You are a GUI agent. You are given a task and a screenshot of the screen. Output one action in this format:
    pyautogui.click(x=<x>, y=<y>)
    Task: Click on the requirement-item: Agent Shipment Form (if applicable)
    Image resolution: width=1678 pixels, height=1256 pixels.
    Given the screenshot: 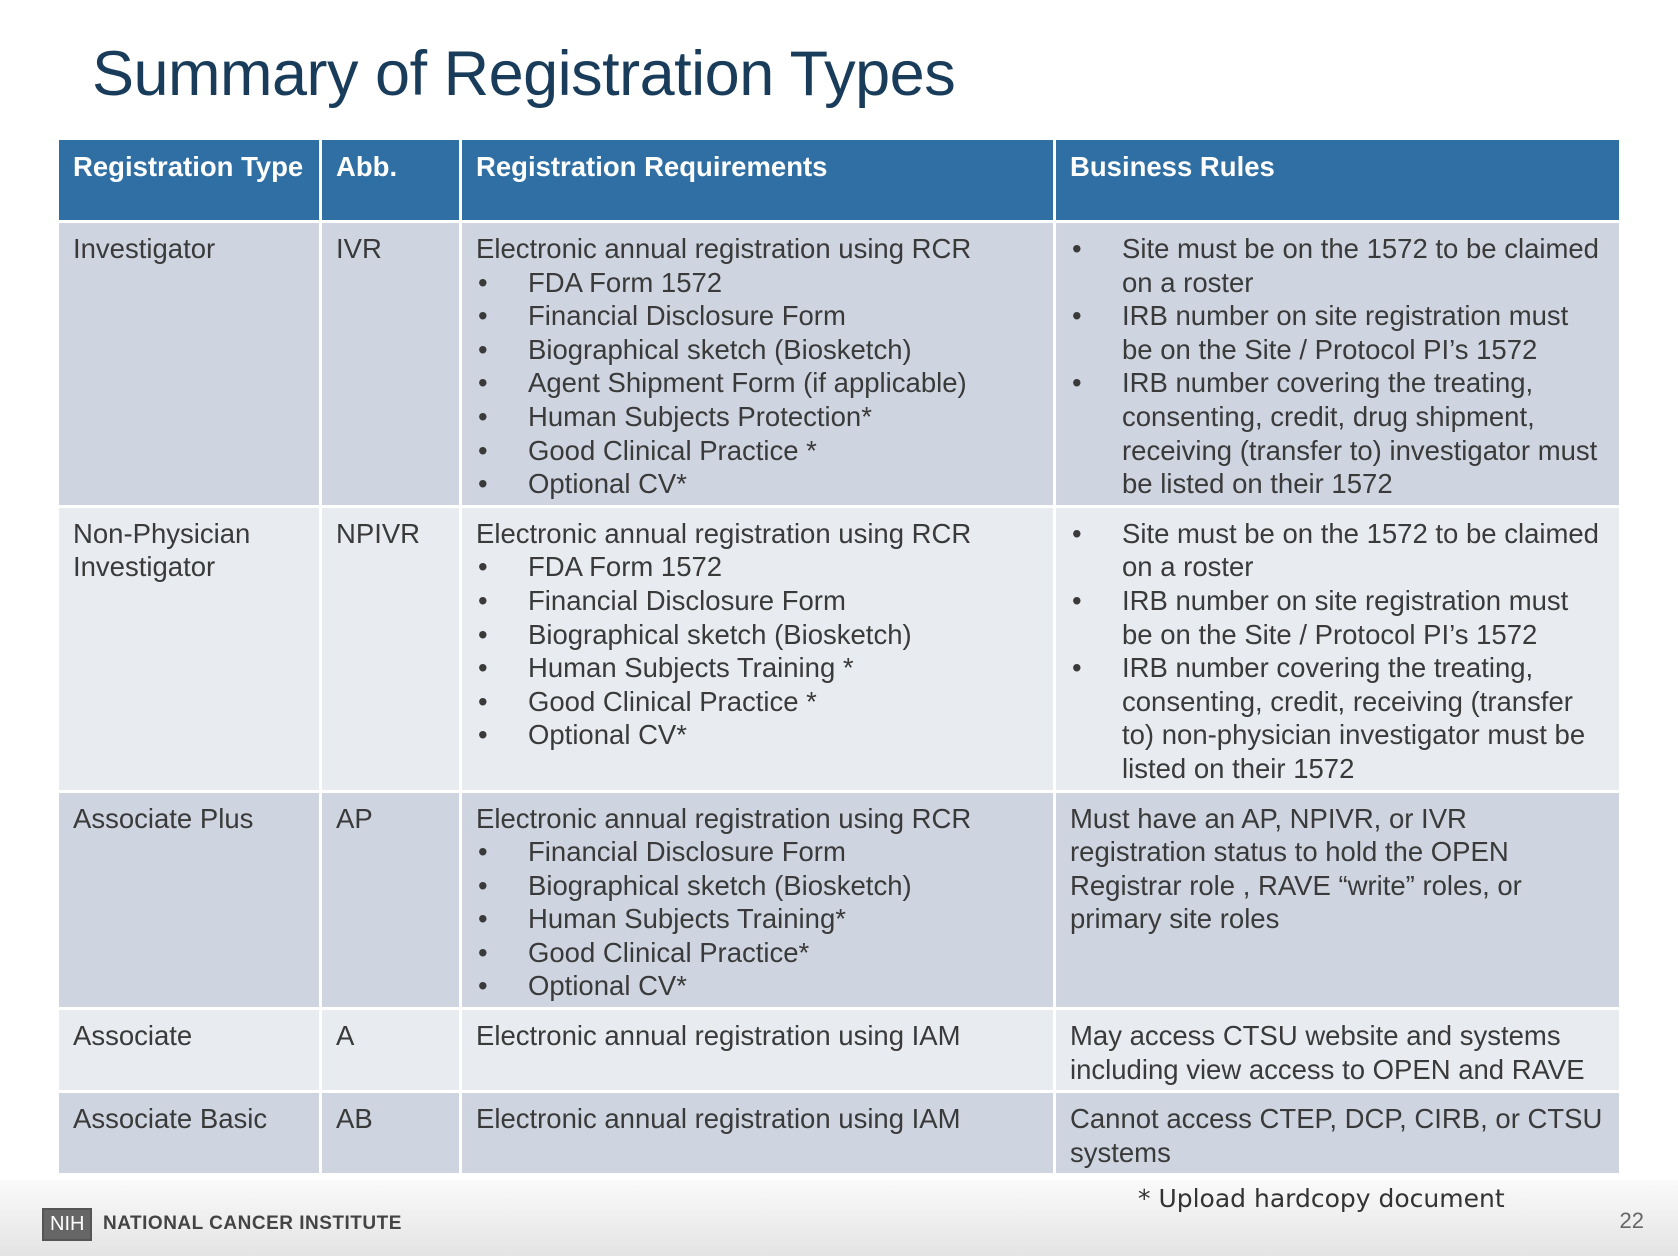 What is the action you would take?
    pyautogui.click(x=757, y=383)
    